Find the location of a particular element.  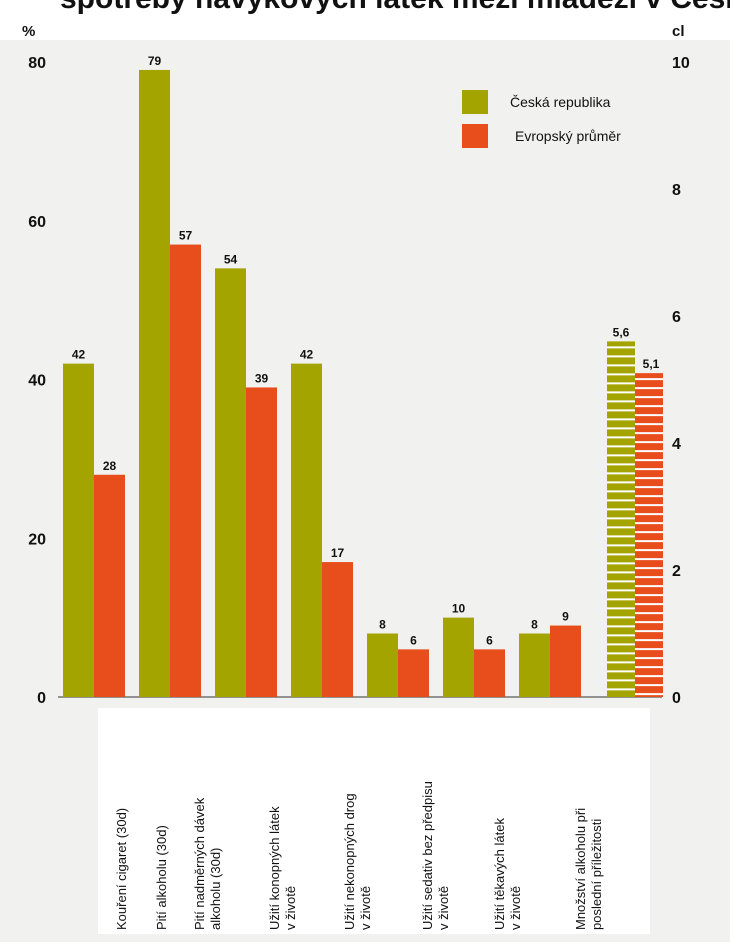

data-label: 10 is located at coordinates (459, 609).